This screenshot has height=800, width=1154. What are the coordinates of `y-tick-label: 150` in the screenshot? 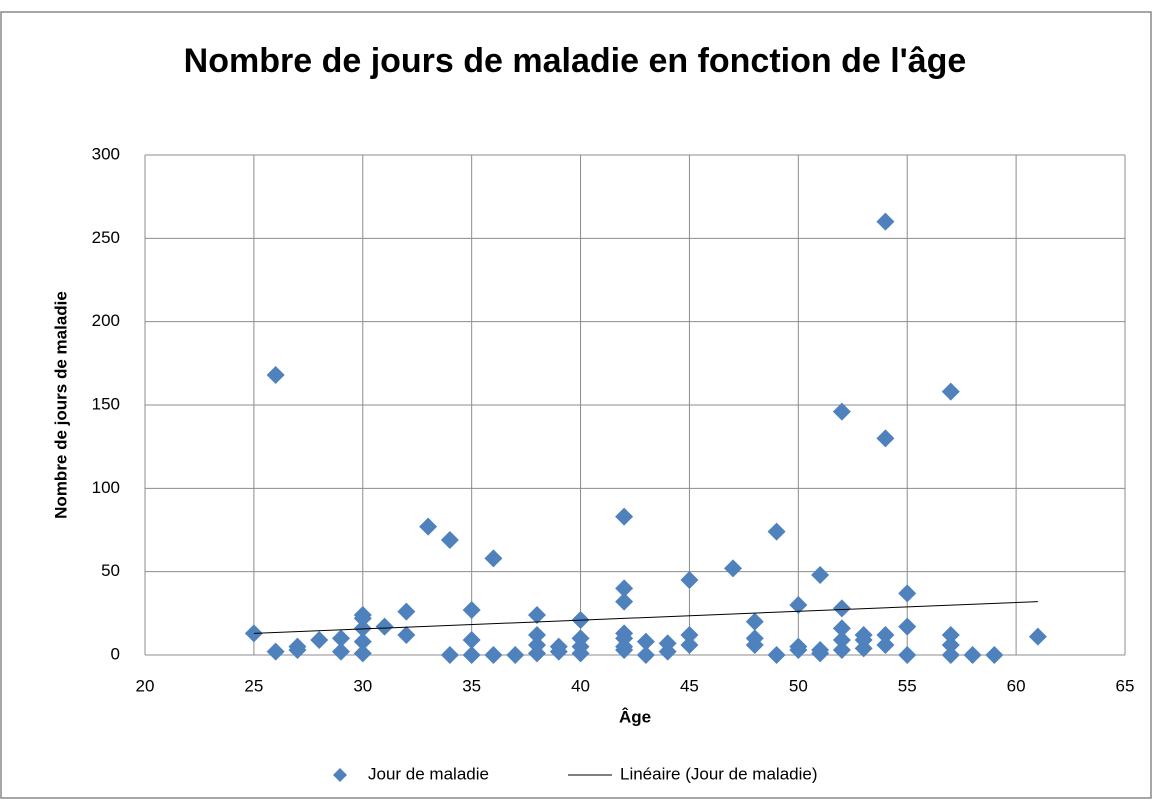 It's located at (106, 403).